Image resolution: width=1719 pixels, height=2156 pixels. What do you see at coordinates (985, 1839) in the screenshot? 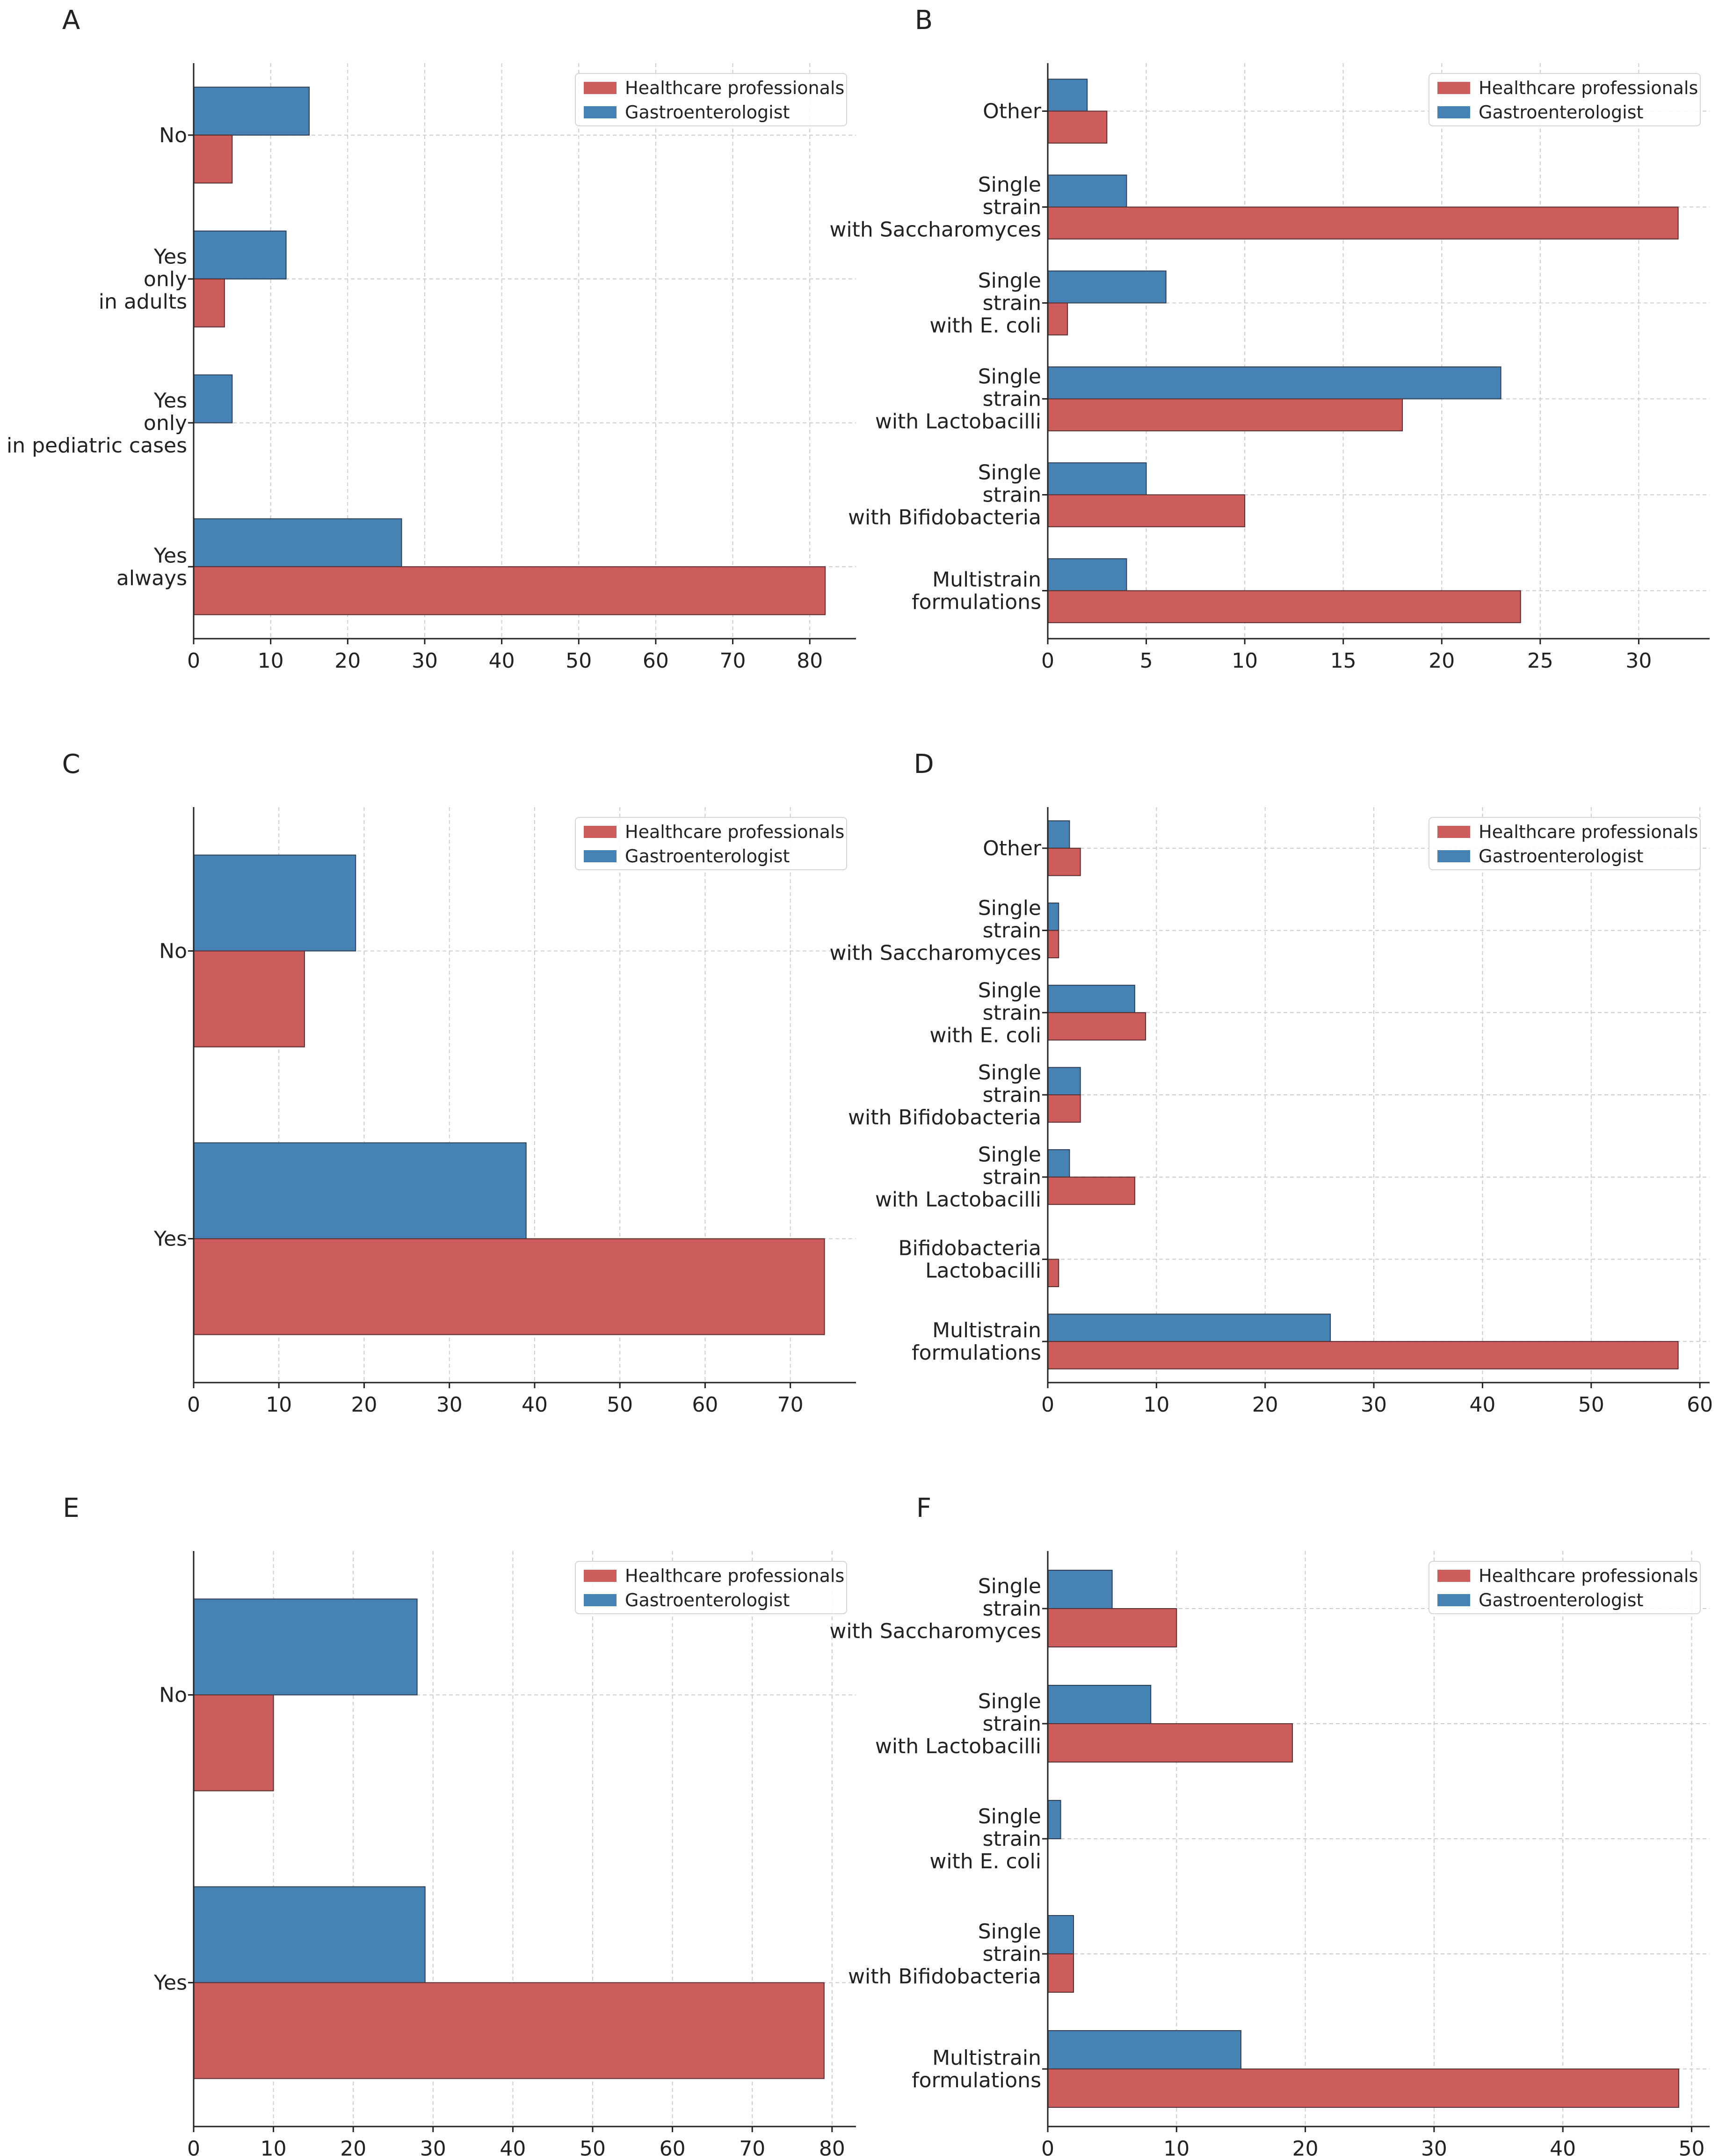
I see `y-tick-label: Single strain with E. coli` at bounding box center [985, 1839].